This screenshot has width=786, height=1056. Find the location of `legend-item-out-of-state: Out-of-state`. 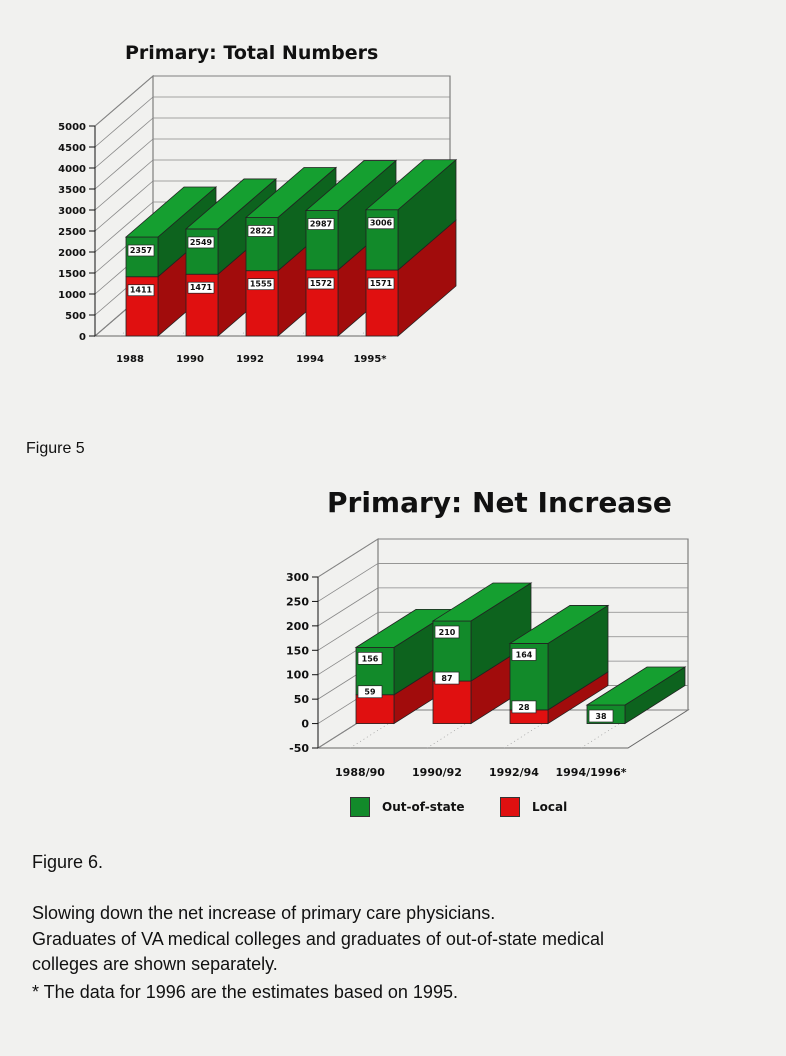

legend-item-out-of-state: Out-of-state is located at coordinates (407, 807).